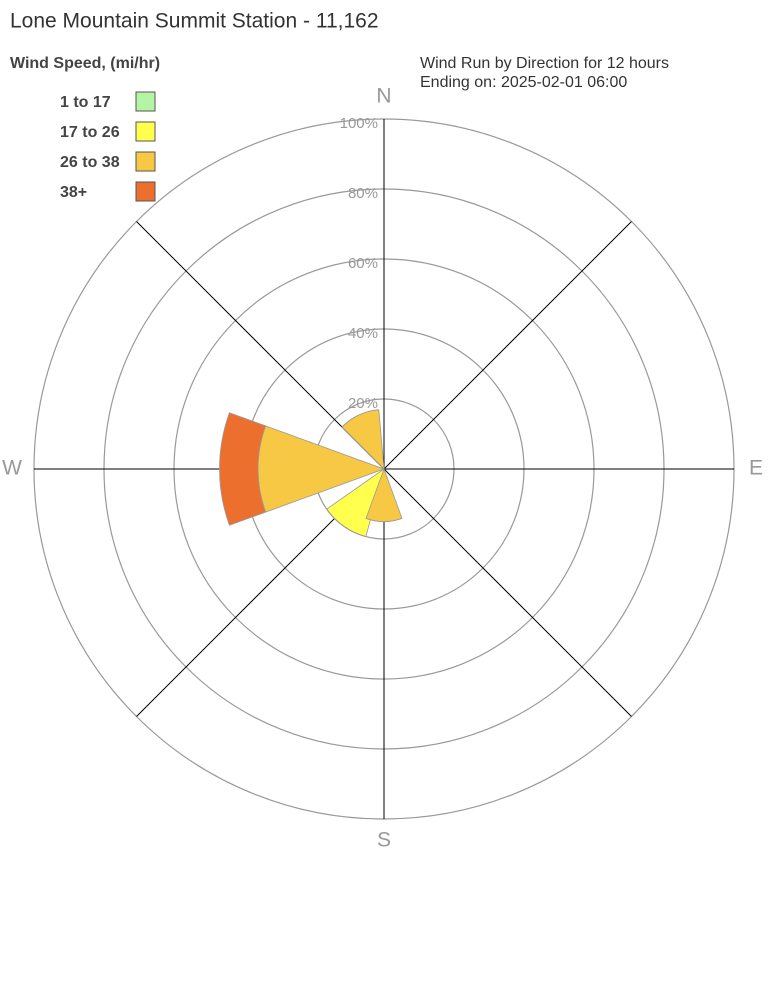  What do you see at coordinates (194, 21) in the screenshot?
I see `chart-title: Lone Mountain Summit Station - 11,162` at bounding box center [194, 21].